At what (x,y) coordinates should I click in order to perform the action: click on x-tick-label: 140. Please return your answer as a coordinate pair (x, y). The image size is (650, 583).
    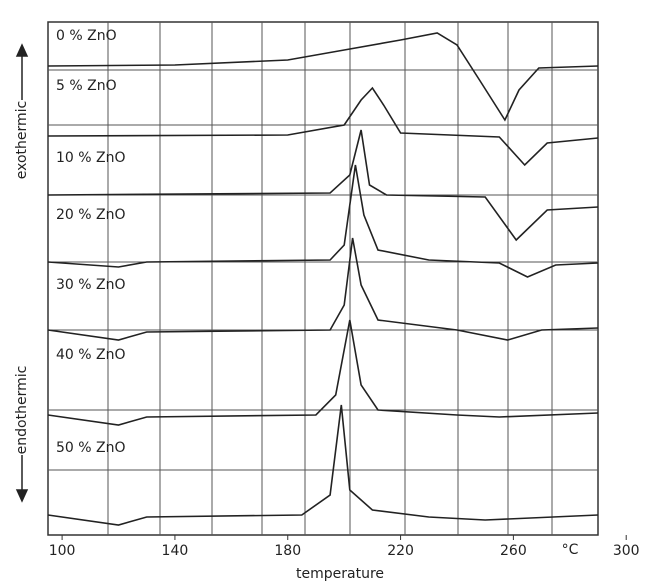
    Looking at the image, I should click on (175, 551).